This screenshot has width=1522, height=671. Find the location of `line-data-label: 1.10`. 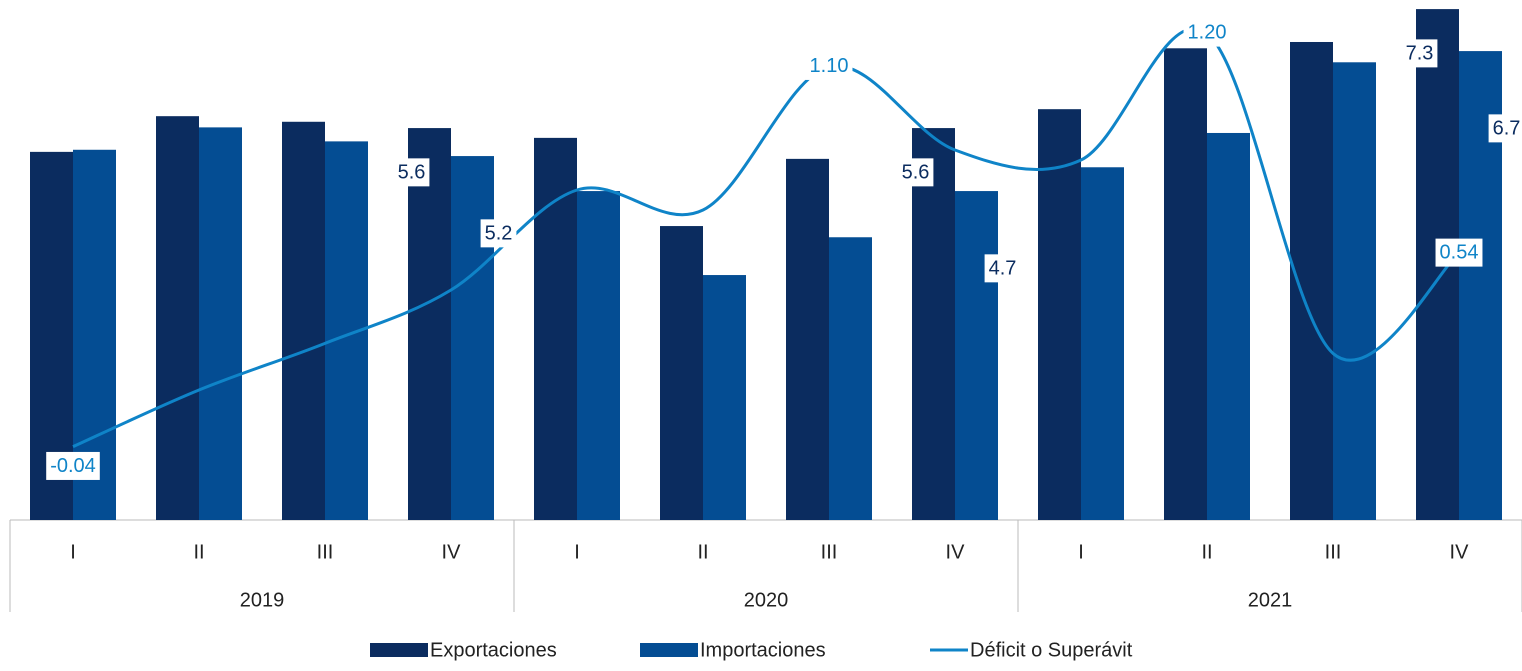

line-data-label: 1.10 is located at coordinates (829, 66).